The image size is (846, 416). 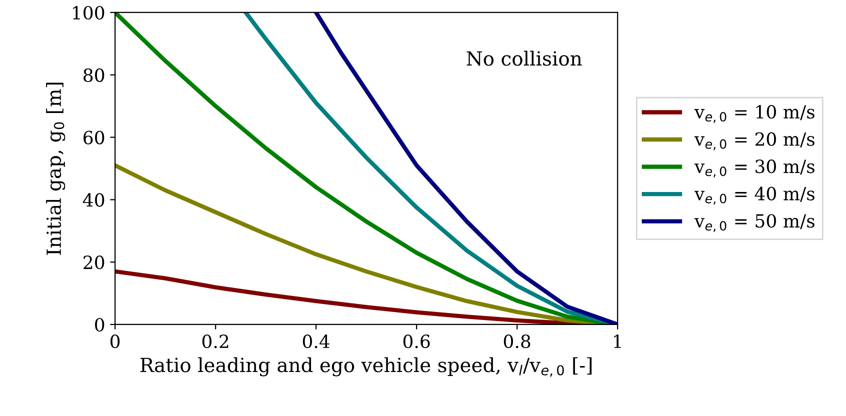 What do you see at coordinates (94, 263) in the screenshot?
I see `y-tick-label: 20` at bounding box center [94, 263].